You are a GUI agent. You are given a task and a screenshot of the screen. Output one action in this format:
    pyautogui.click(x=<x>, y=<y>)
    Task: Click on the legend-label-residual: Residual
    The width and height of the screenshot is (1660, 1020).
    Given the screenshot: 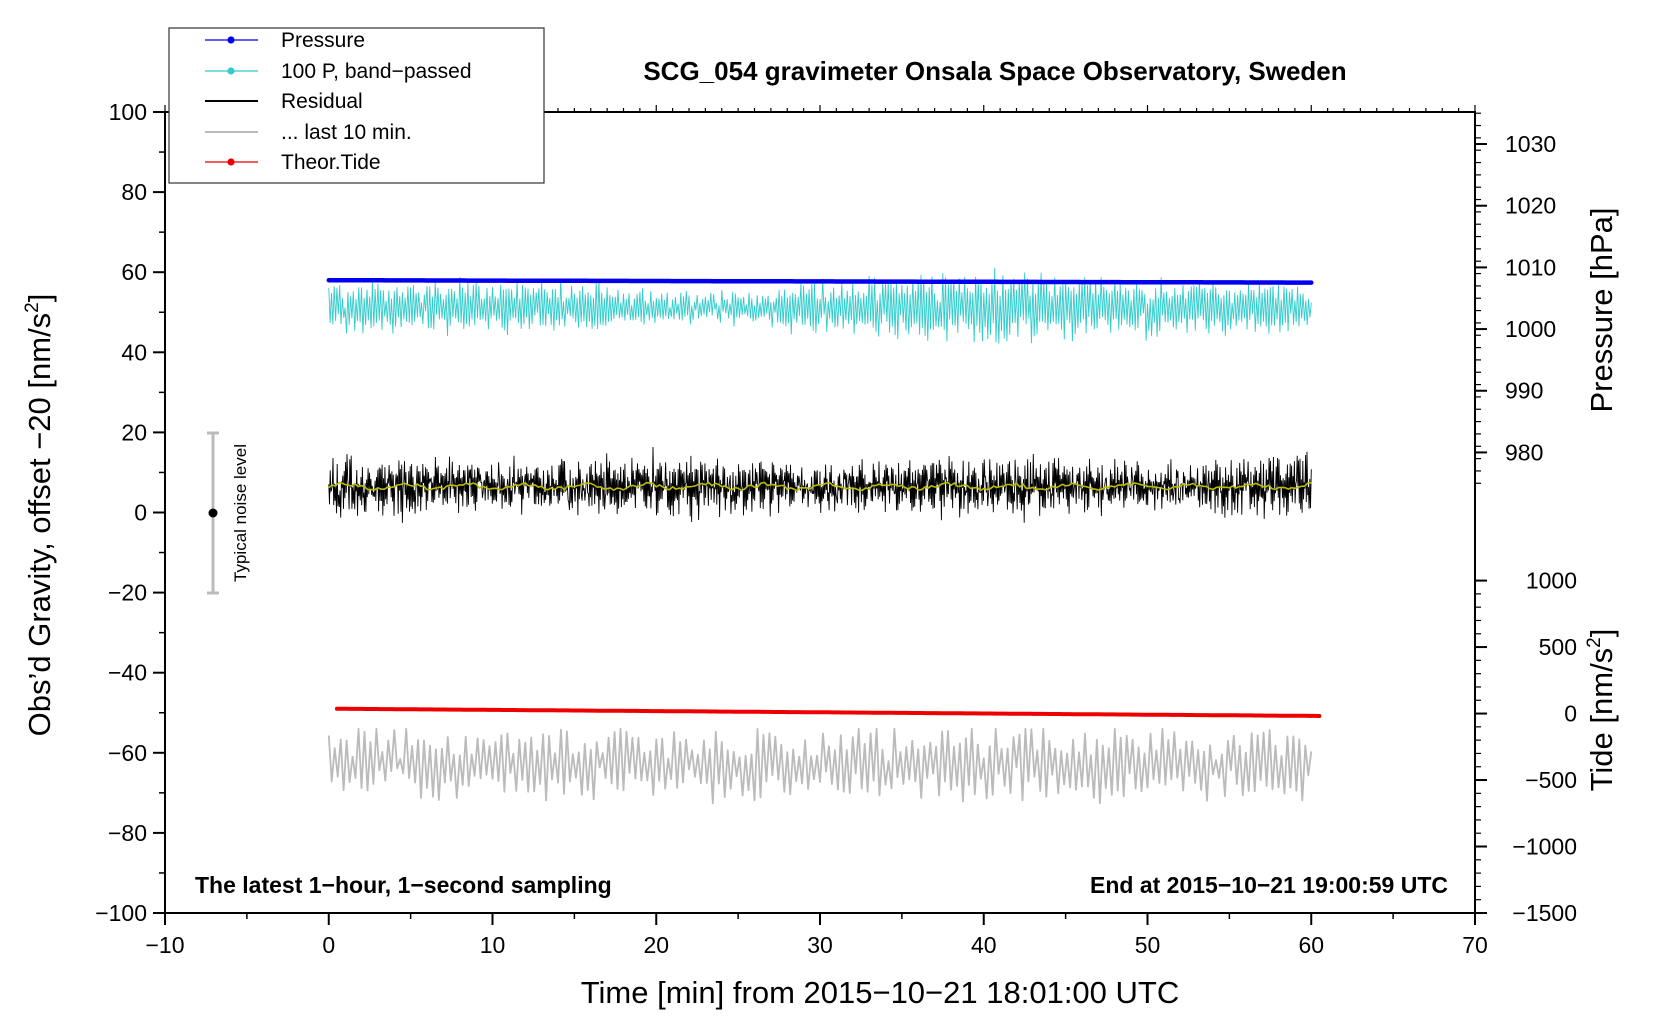 What is the action you would take?
    pyautogui.click(x=322, y=101)
    